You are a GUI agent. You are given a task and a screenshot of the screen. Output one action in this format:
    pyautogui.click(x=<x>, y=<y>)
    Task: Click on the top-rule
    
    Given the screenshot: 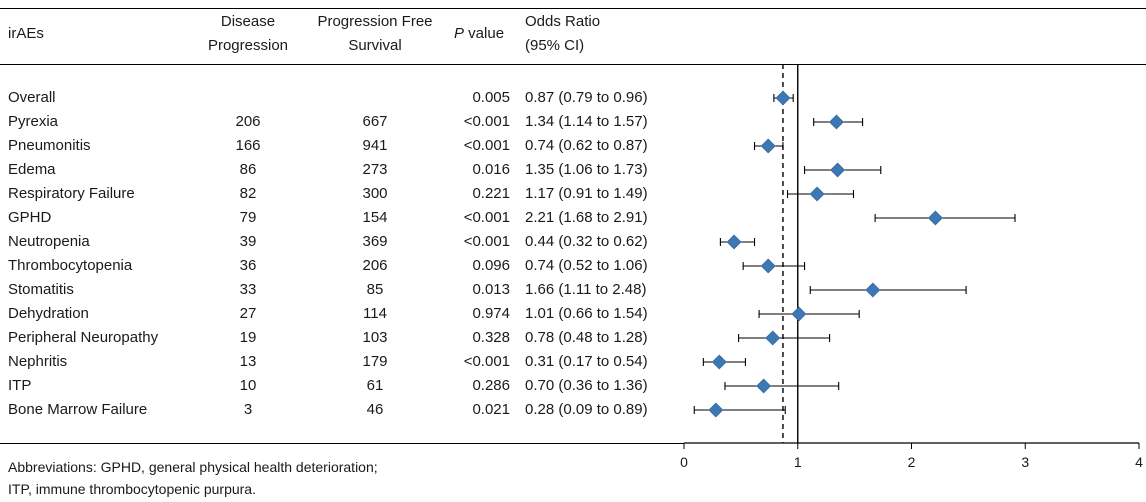 What is the action you would take?
    pyautogui.click(x=573, y=8)
    